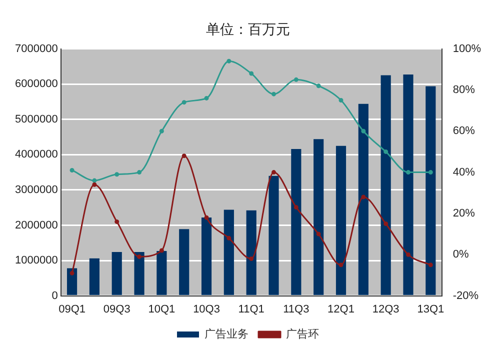  Describe the element at coordinates (251, 309) in the screenshot. I see `x-tick-label: 11Q1` at that location.